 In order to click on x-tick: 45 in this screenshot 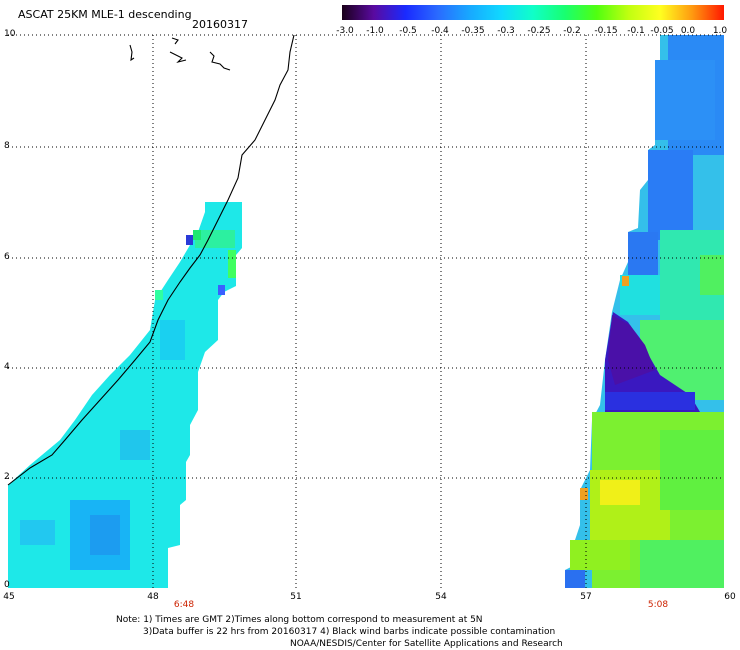, I will do `click(9, 597)`.